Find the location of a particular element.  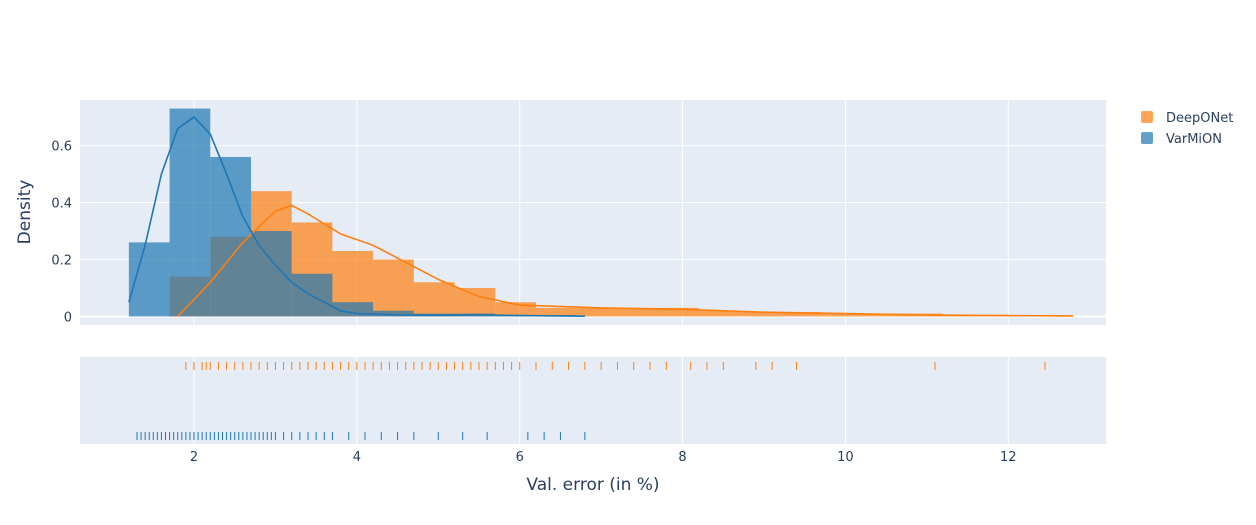

y-axis-ticks: 0 0.2 0.4 0.6 is located at coordinates (61, 233).